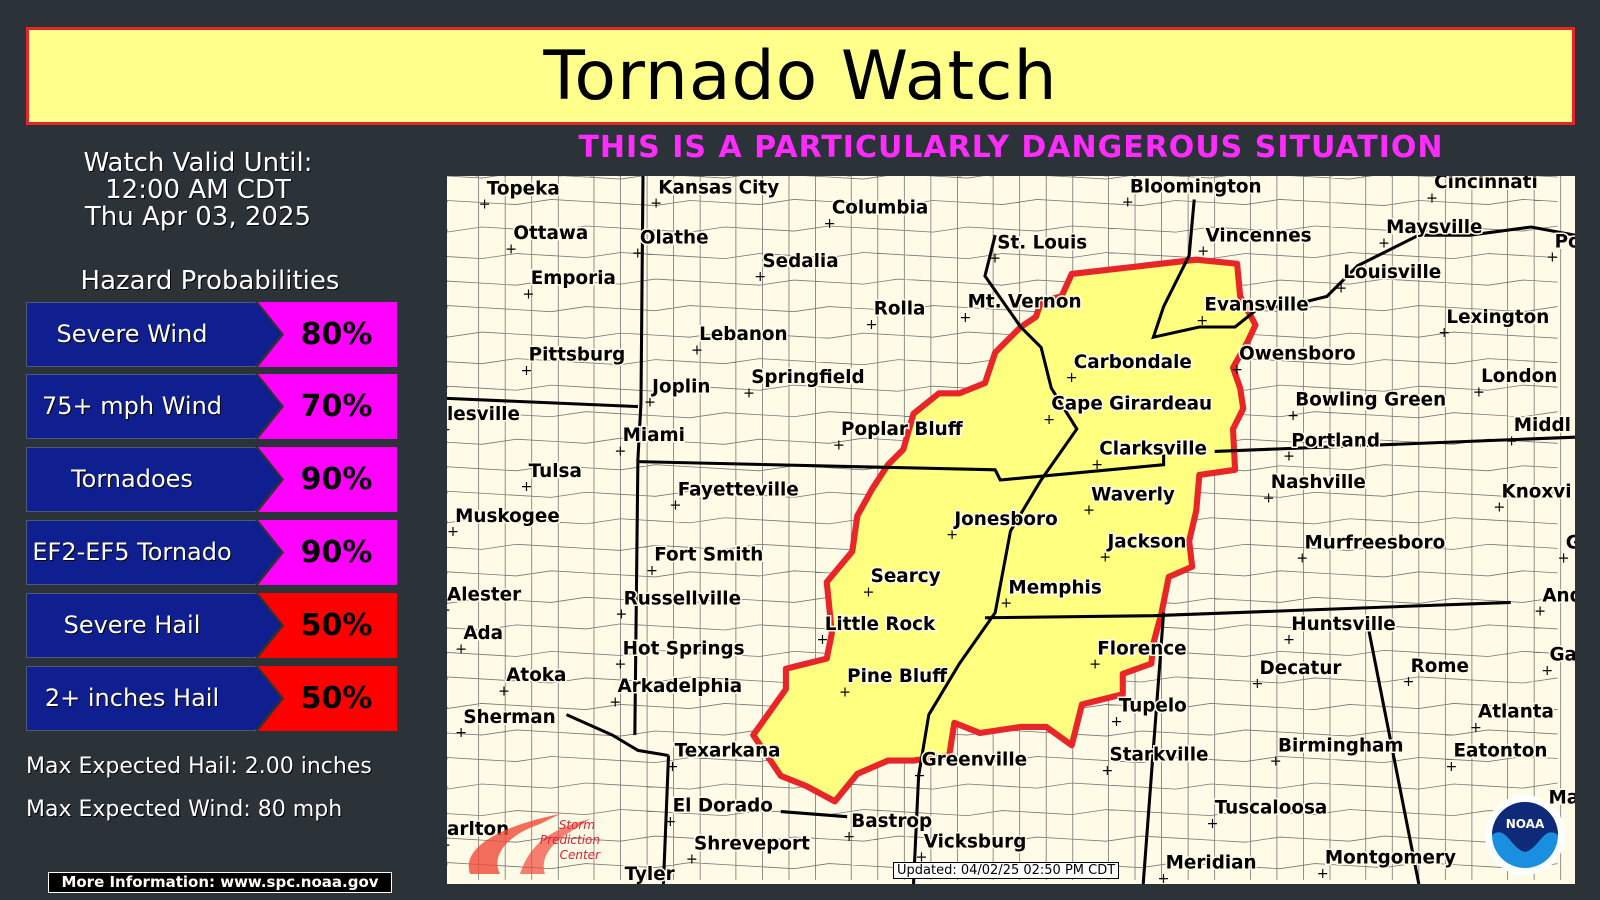 This screenshot has width=1600, height=900. Describe the element at coordinates (211, 625) in the screenshot. I see `hazard-row: Severe Hail 50%` at that location.